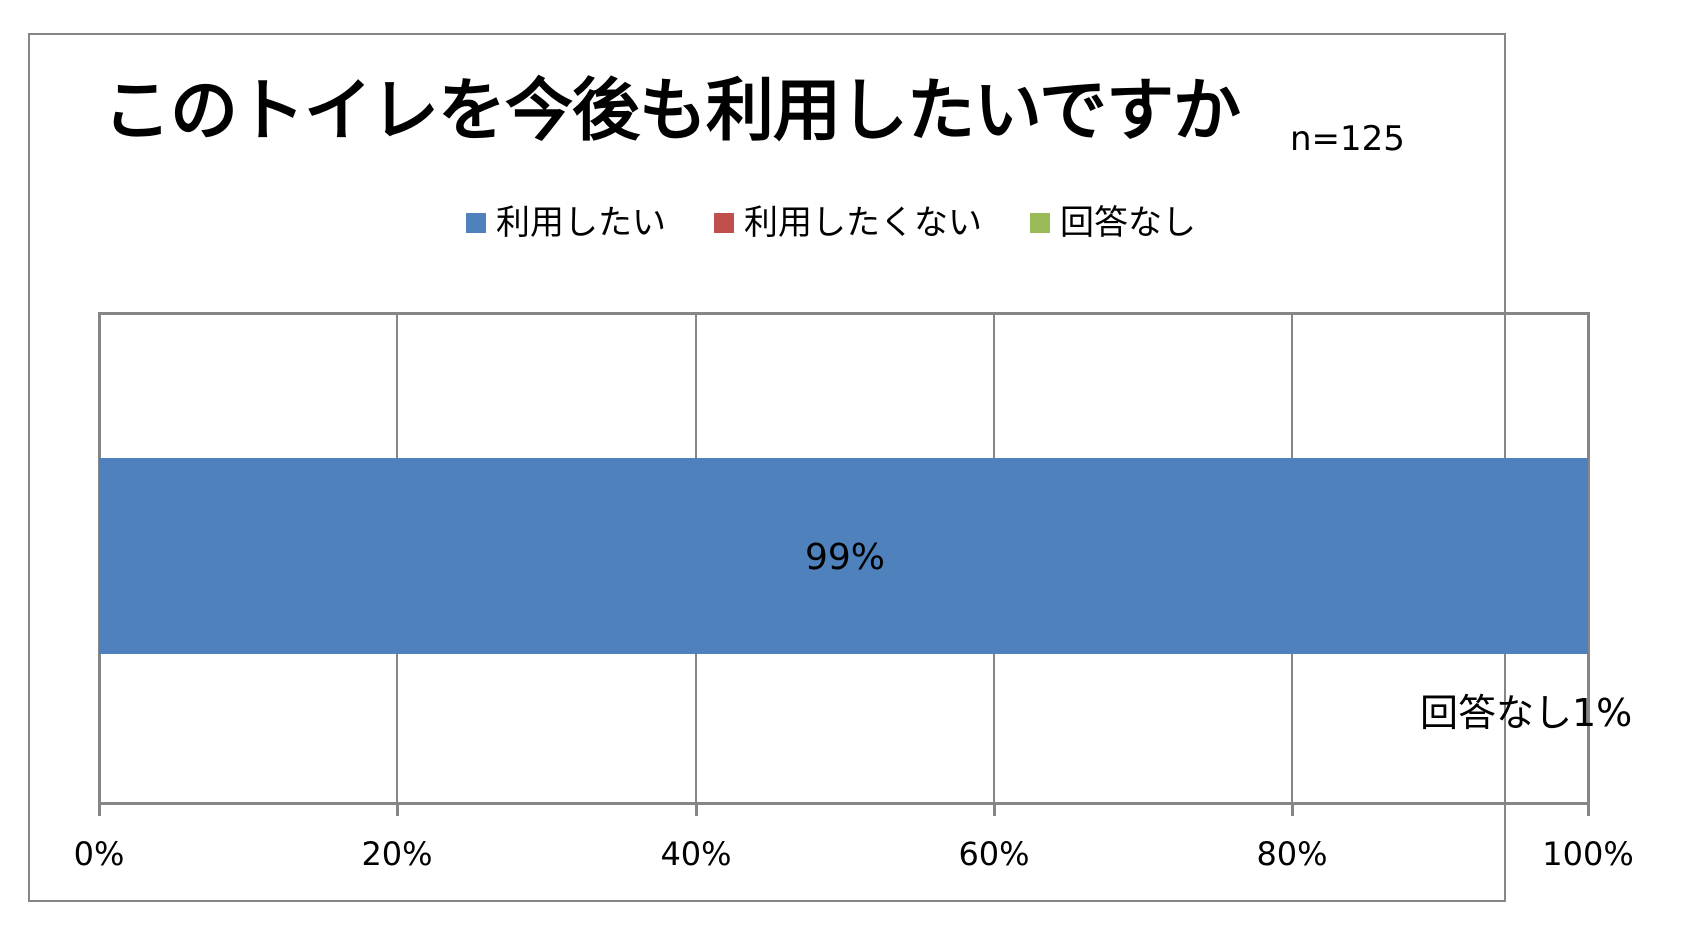 The image size is (1707, 937). I want to click on x-axis, so click(844, 803).